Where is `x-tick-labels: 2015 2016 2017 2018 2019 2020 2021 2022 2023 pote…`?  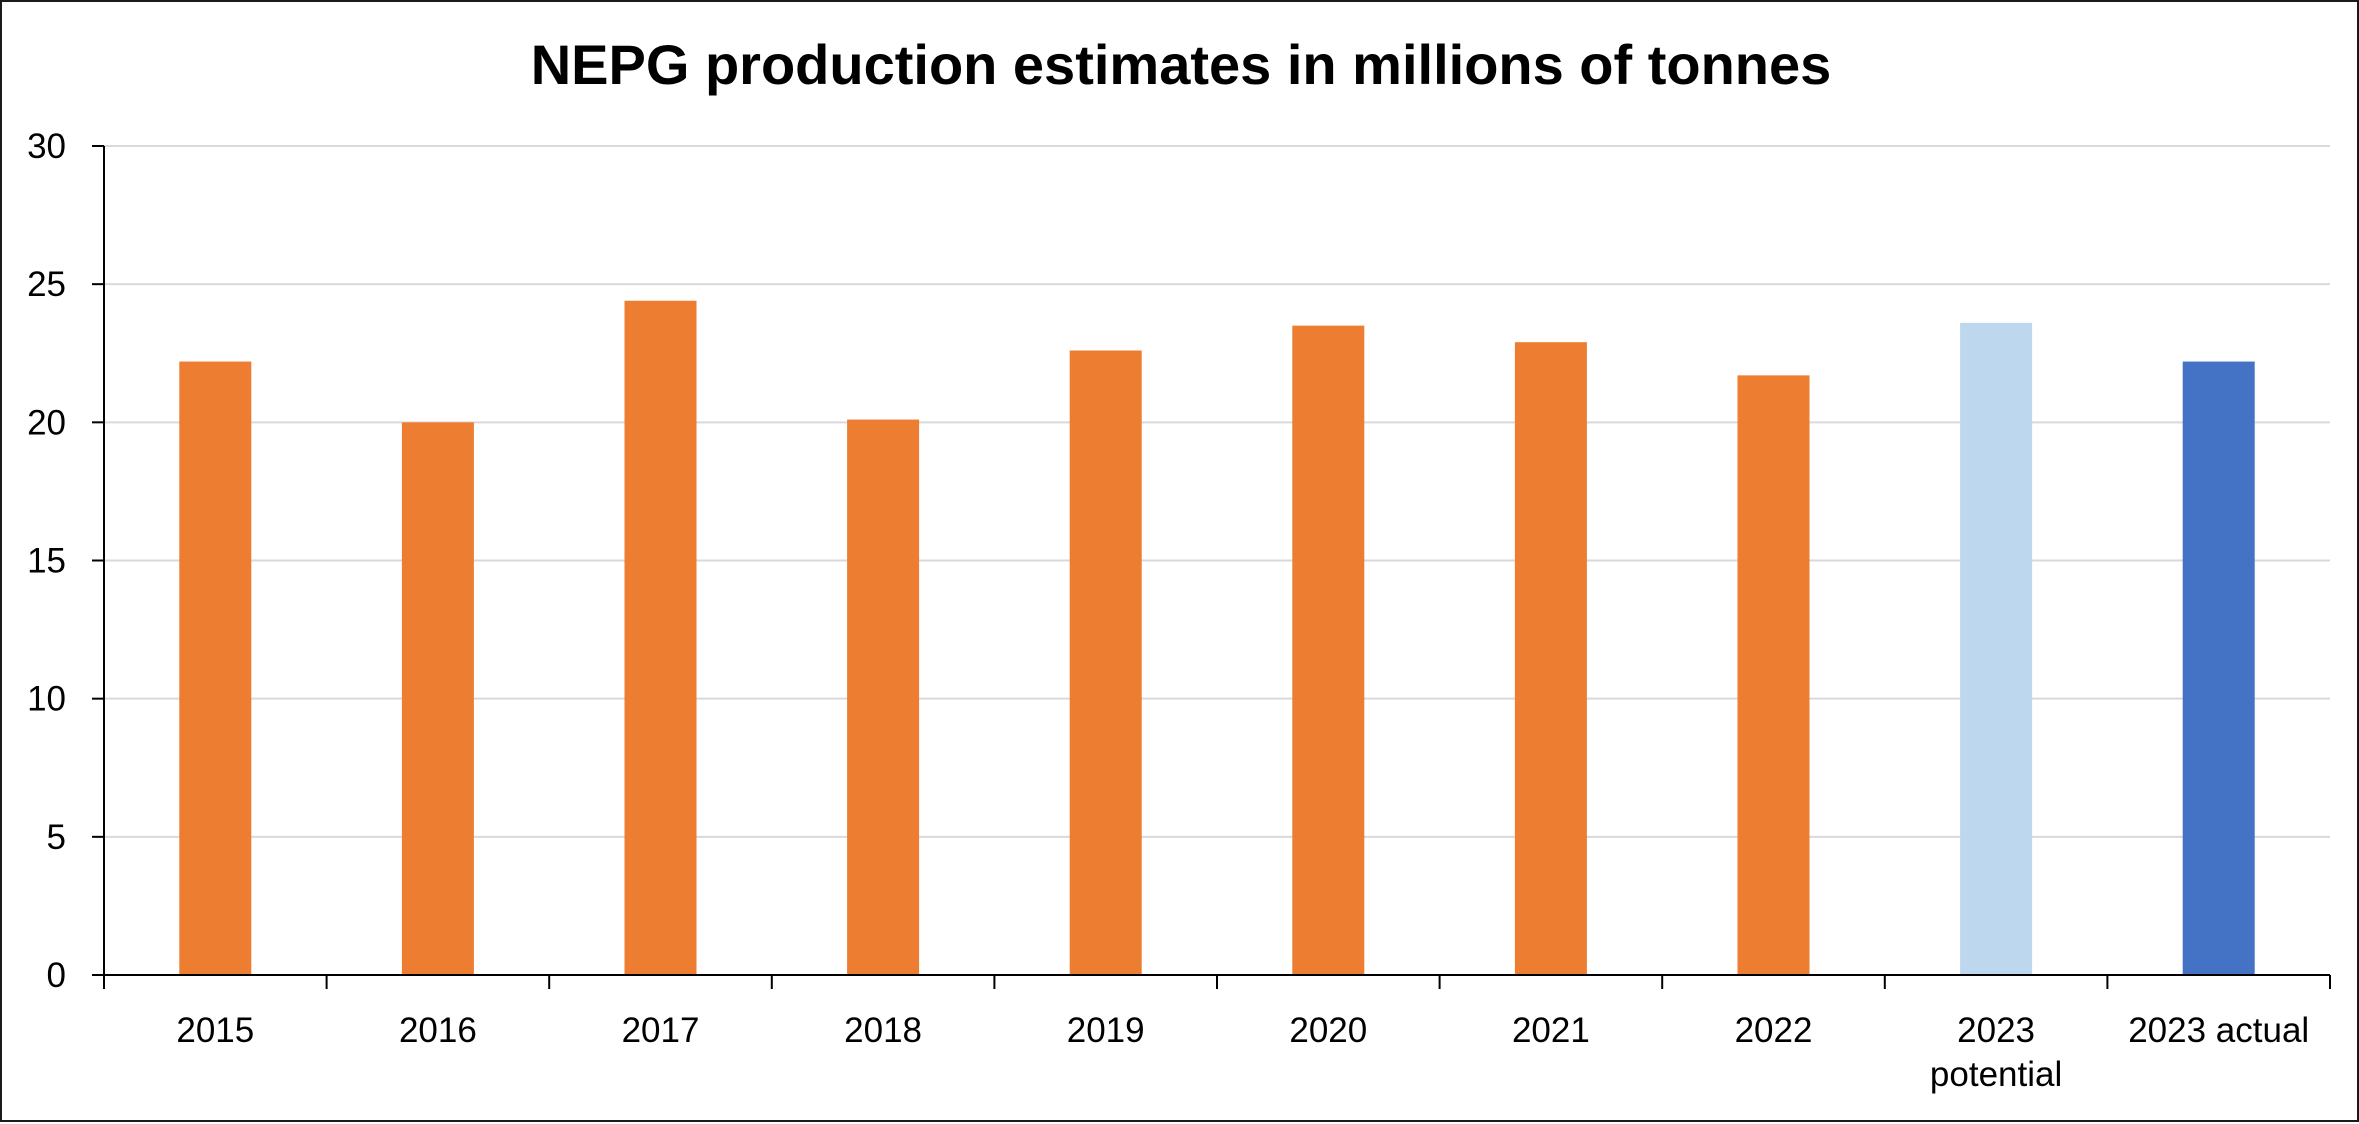 x-tick-labels: 2015 2016 2017 2018 2019 2020 2021 2022 2023 pote… is located at coordinates (1242, 1052).